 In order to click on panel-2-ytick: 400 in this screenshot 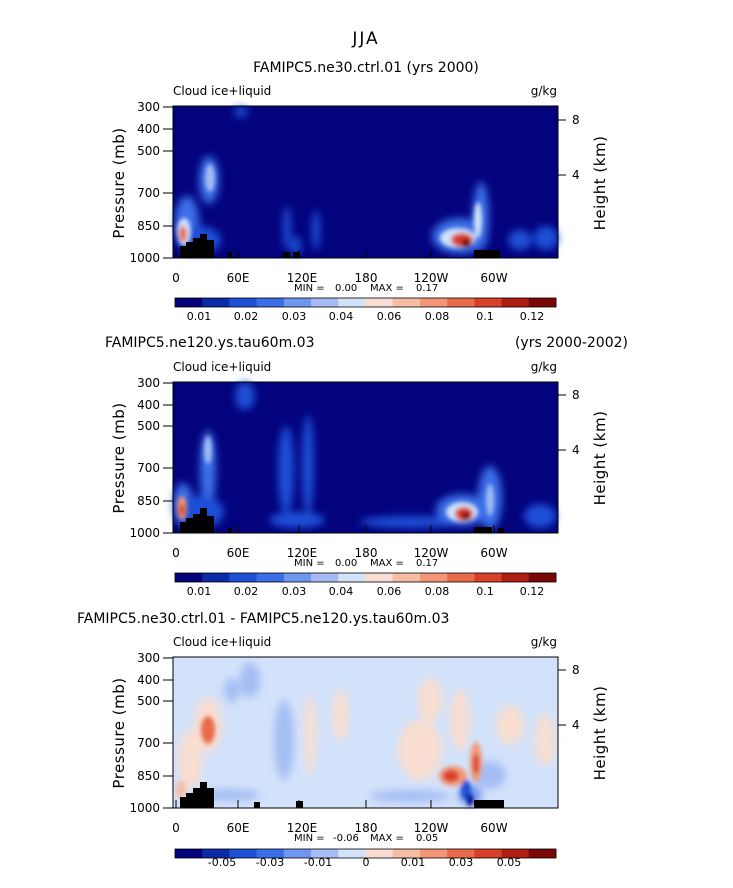, I will do `click(148, 405)`.